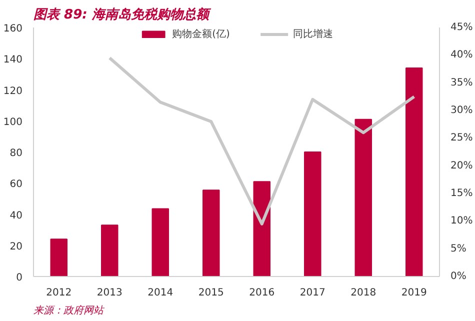  Describe the element at coordinates (211, 293) in the screenshot. I see `x-tick-label: 2015` at that location.